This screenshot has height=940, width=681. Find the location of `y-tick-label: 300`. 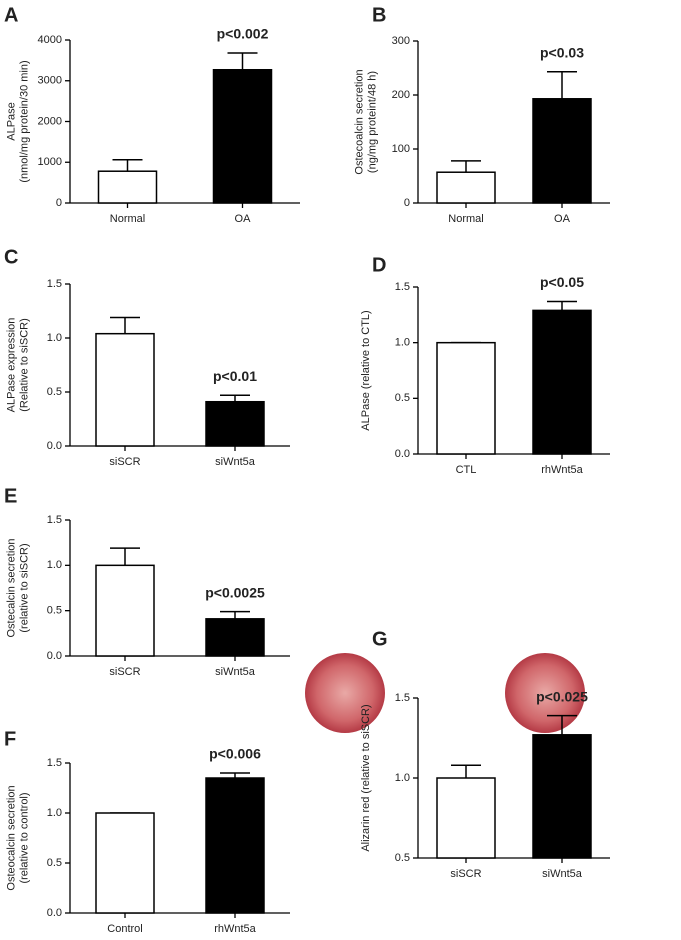

y-tick-label: 300 is located at coordinates (401, 41).